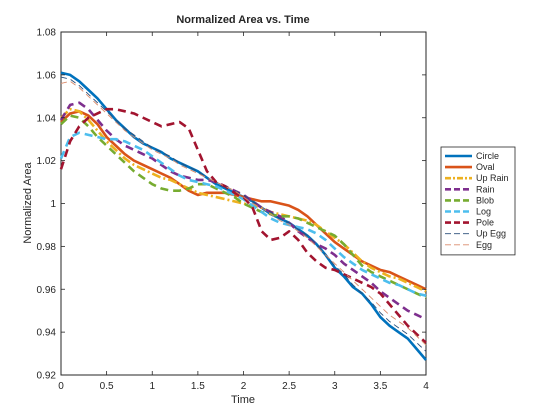 This screenshot has height=420, width=560. I want to click on y-tick-label: 0.96, so click(47, 290).